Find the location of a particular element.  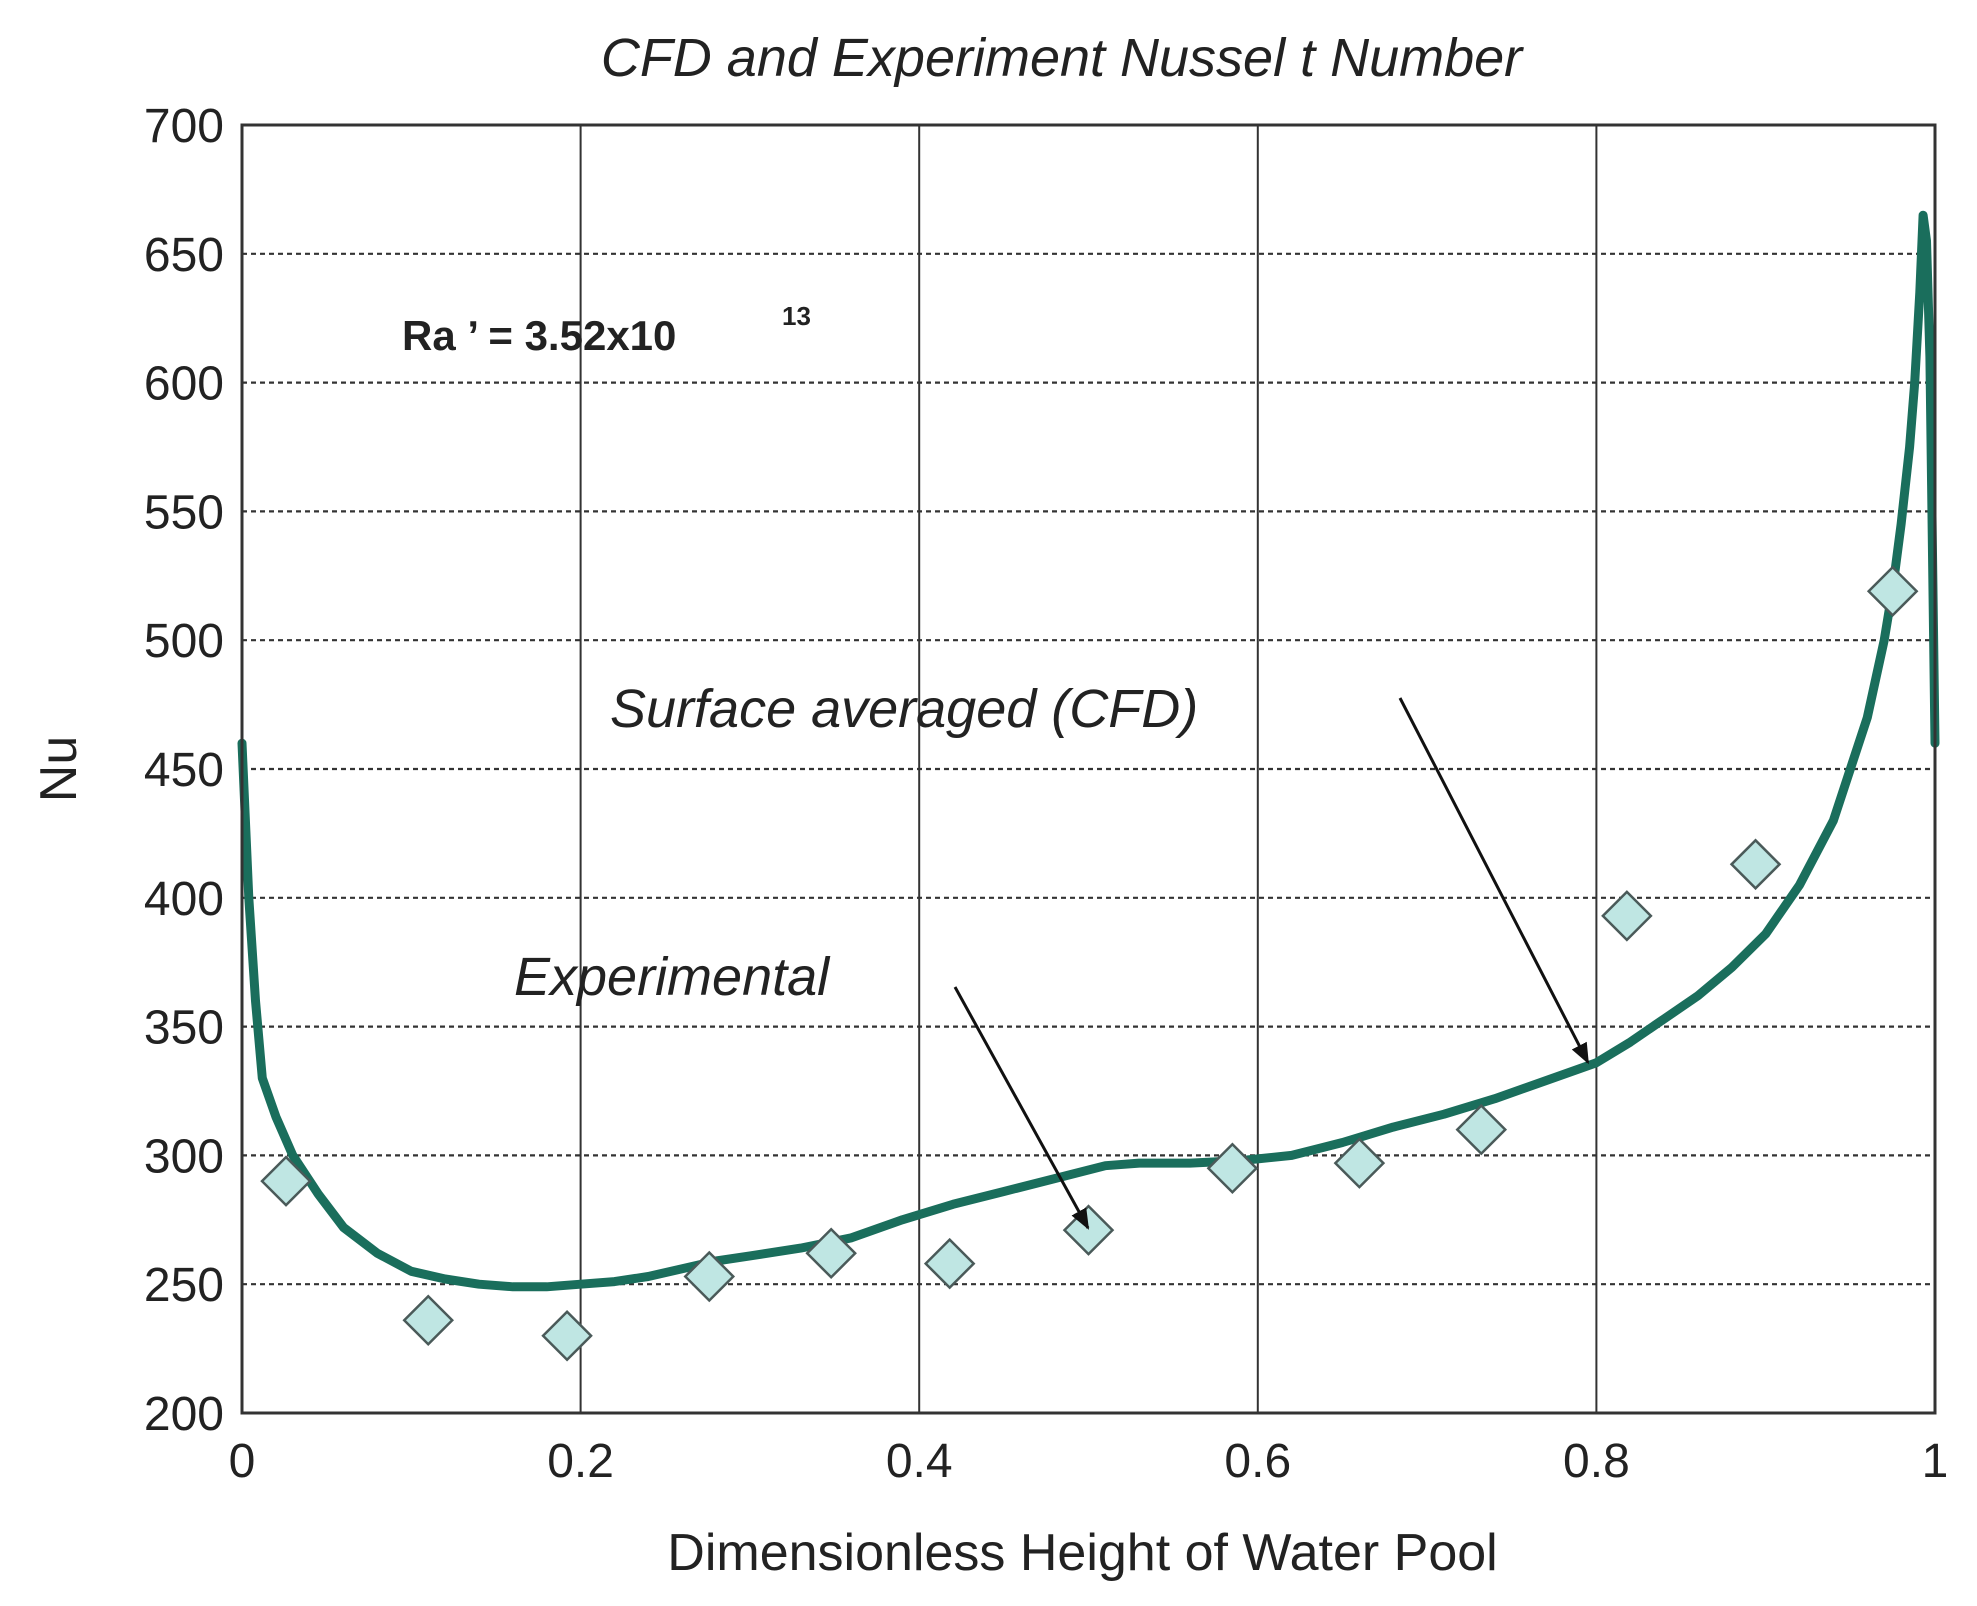

x-tick-label: 0.2 is located at coordinates (580, 1461).